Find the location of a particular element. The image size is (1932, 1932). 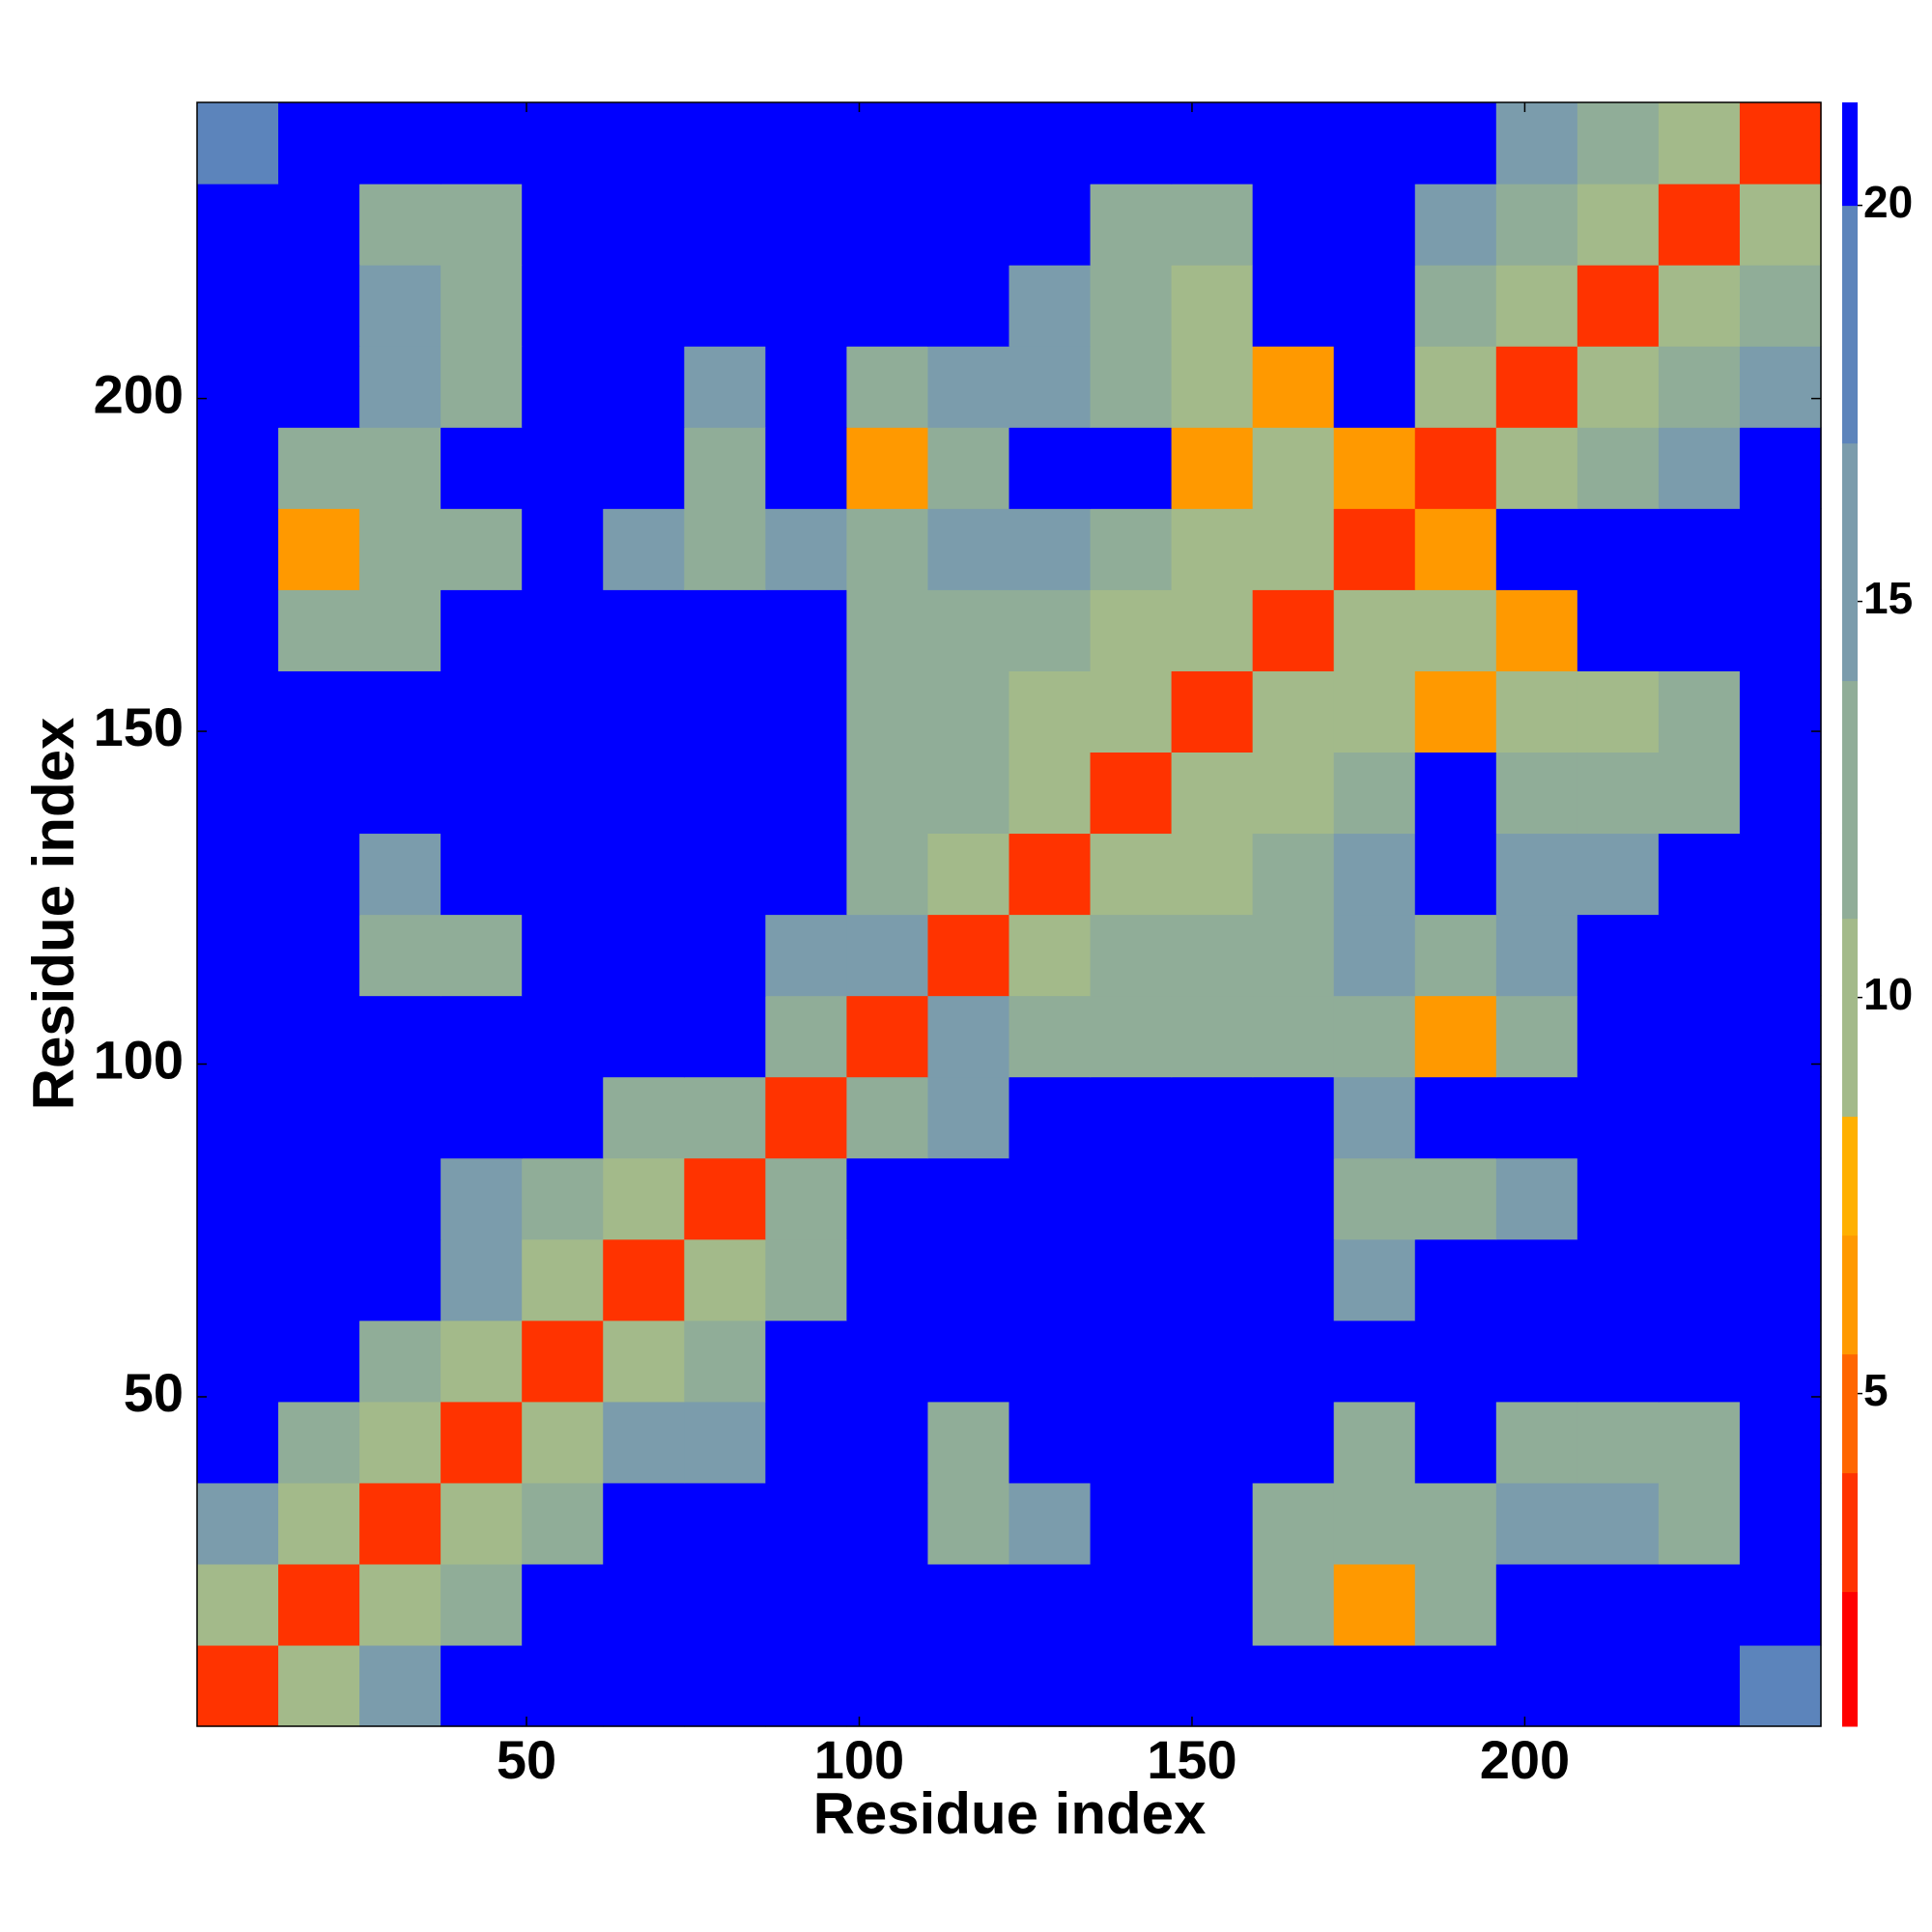

y-tick-label: 200 is located at coordinates (139, 393).